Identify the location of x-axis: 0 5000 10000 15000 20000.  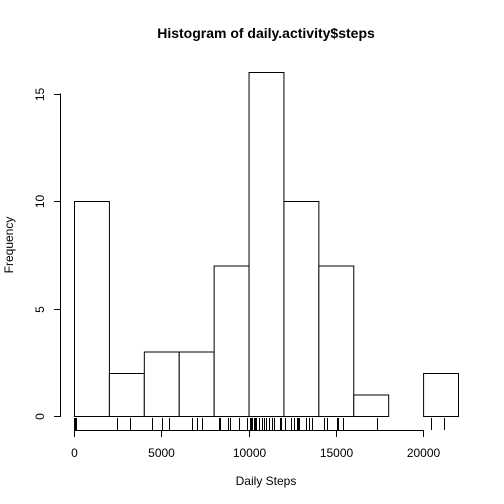
(256, 445).